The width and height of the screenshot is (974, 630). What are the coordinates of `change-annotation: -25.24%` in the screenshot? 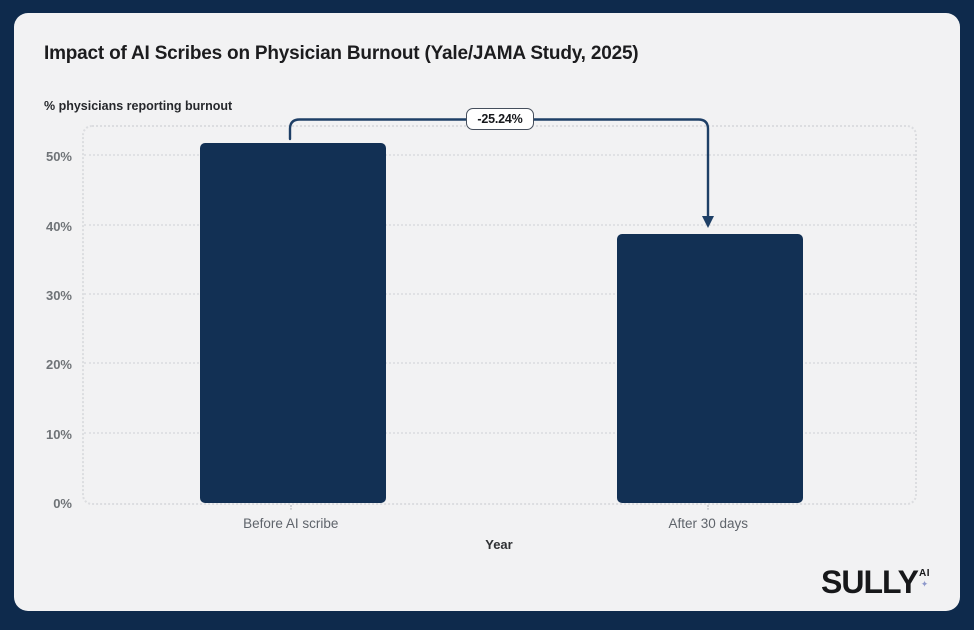 It's located at (500, 119).